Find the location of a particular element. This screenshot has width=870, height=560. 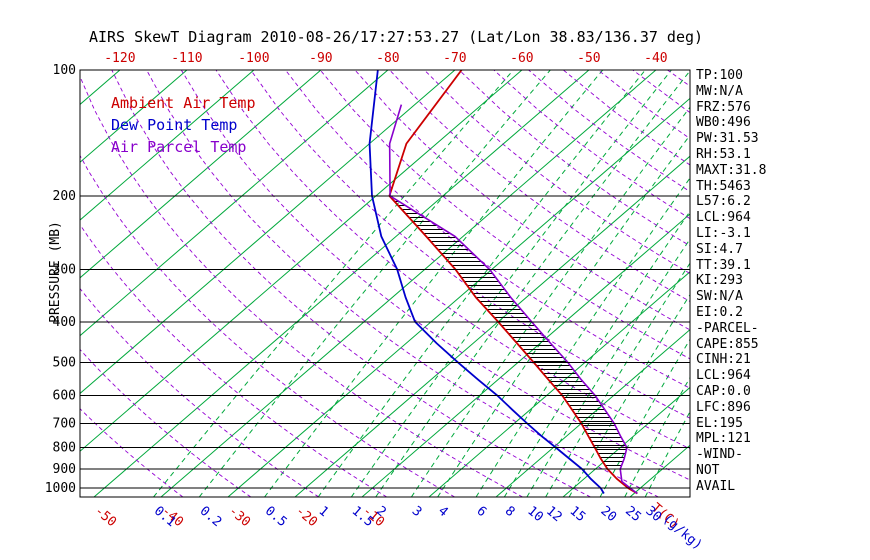

pressure-tick: 700 is located at coordinates (64, 423).